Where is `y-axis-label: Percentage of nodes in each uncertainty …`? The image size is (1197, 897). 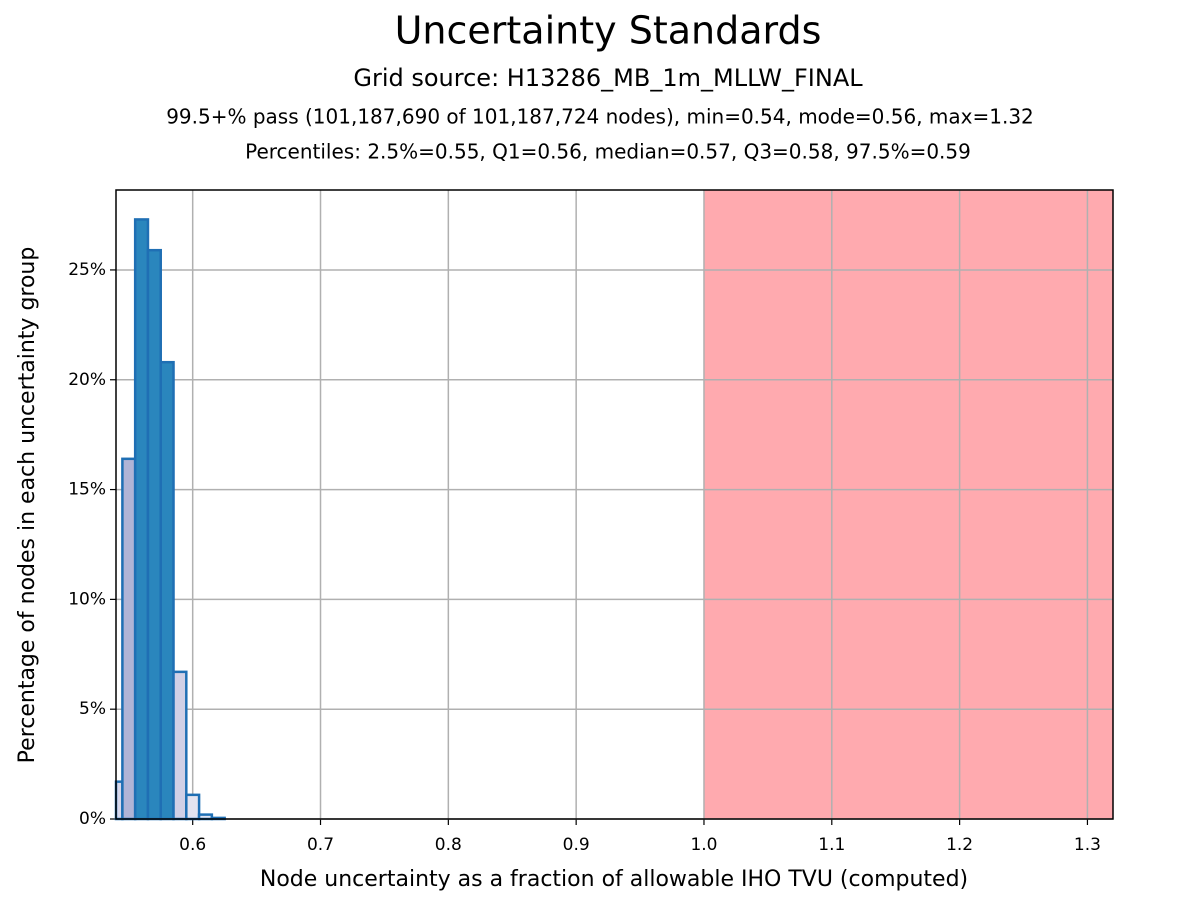 y-axis-label: Percentage of nodes in each uncertainty … is located at coordinates (27, 505).